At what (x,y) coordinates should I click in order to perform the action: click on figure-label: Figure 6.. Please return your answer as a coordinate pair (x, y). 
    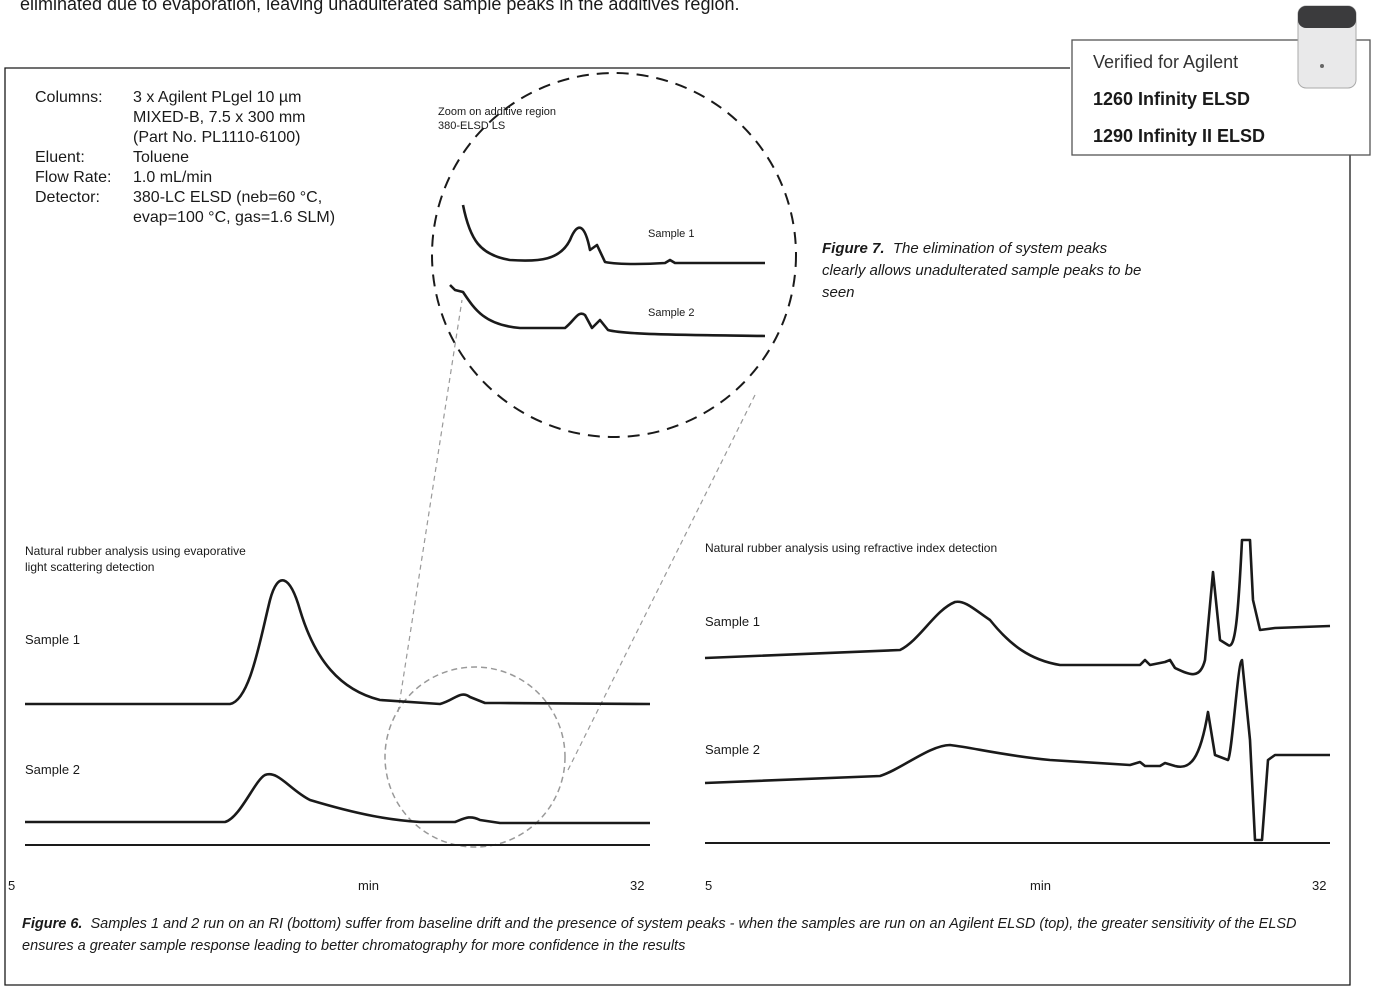
    Looking at the image, I should click on (52, 924).